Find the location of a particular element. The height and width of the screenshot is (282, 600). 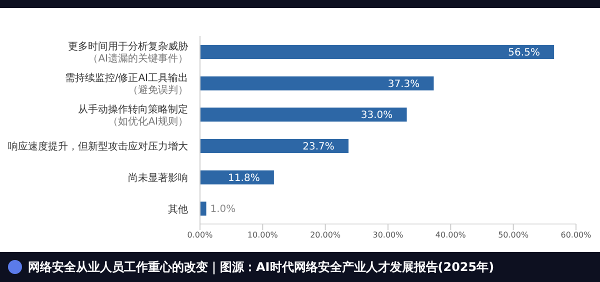

y-tick-label: 响应速度提升，但新型攻击应对压力增大 is located at coordinates (98, 146).